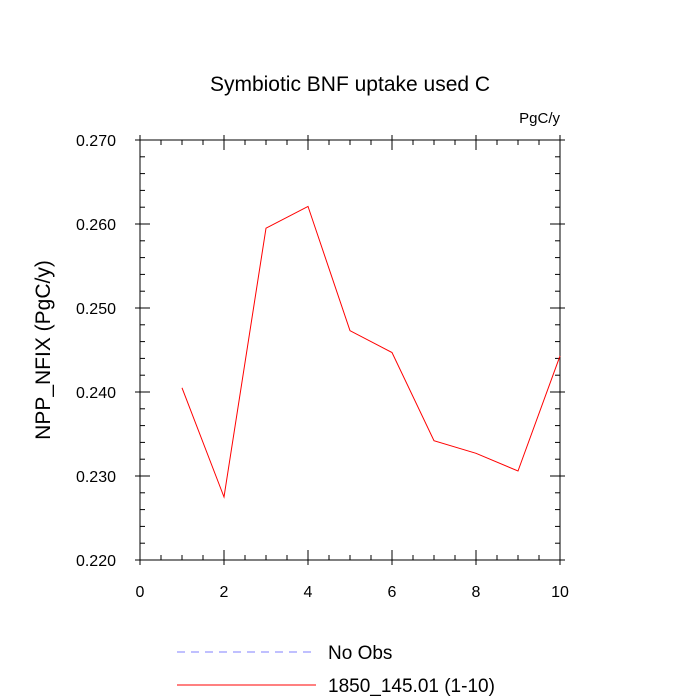 Image resolution: width=700 pixels, height=700 pixels. I want to click on chart-title: Symbiotic BNF uptake used C, so click(350, 84).